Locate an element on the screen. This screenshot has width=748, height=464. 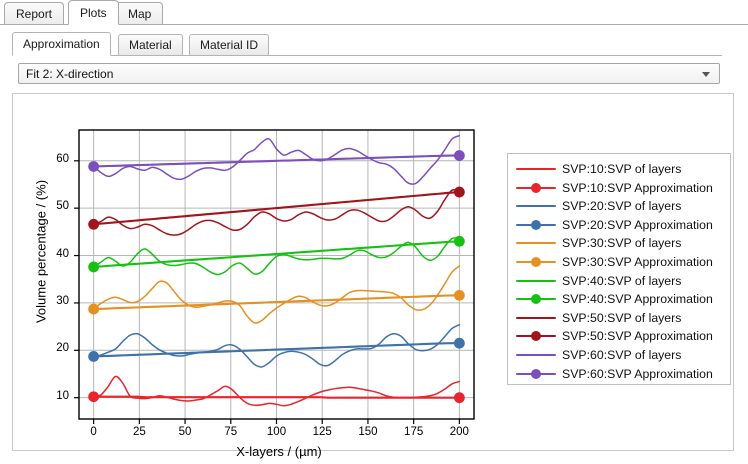
legend-item: SVP:10:SVP Approximation is located at coordinates (619, 188).